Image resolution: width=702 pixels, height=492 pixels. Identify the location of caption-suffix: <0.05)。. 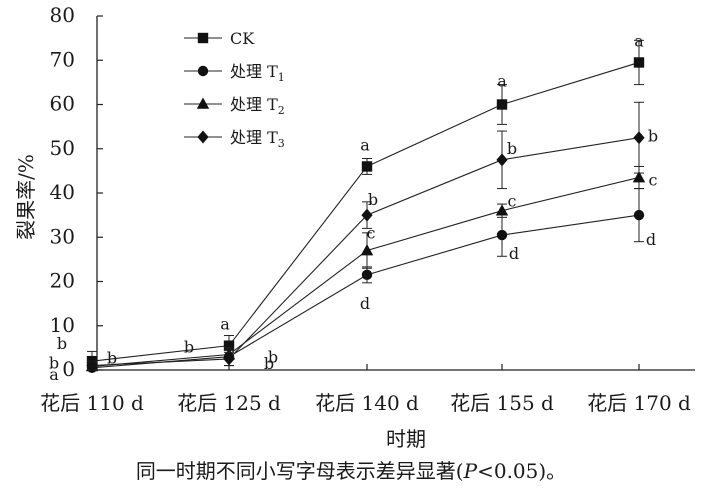
(522, 471).